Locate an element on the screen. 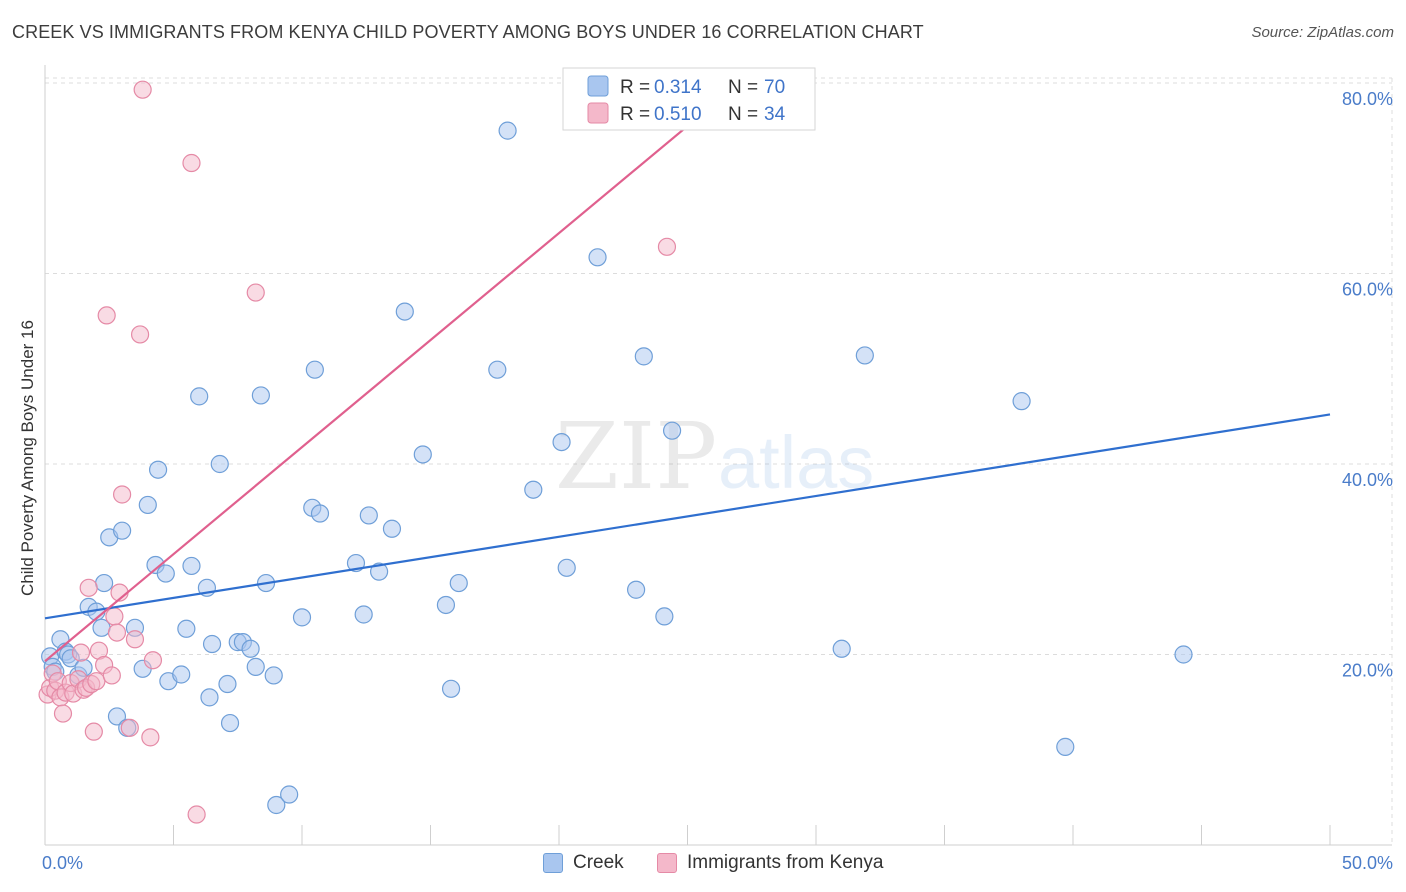 This screenshot has height=892, width=1406. y-tick-label-80: 80.0% is located at coordinates (1367, 99).